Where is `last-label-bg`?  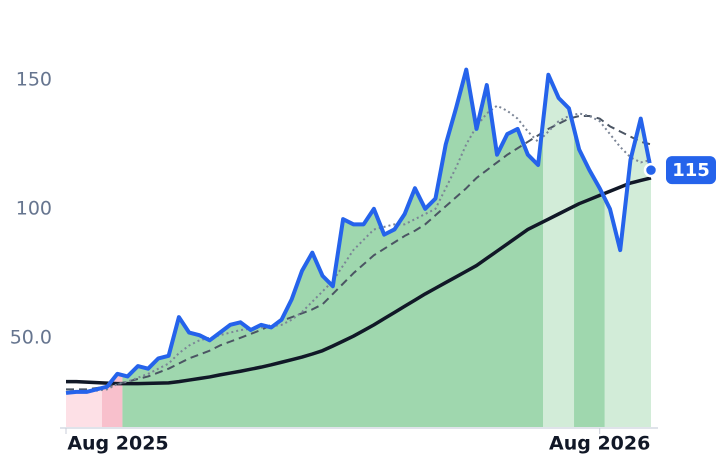 last-label-bg is located at coordinates (691, 170).